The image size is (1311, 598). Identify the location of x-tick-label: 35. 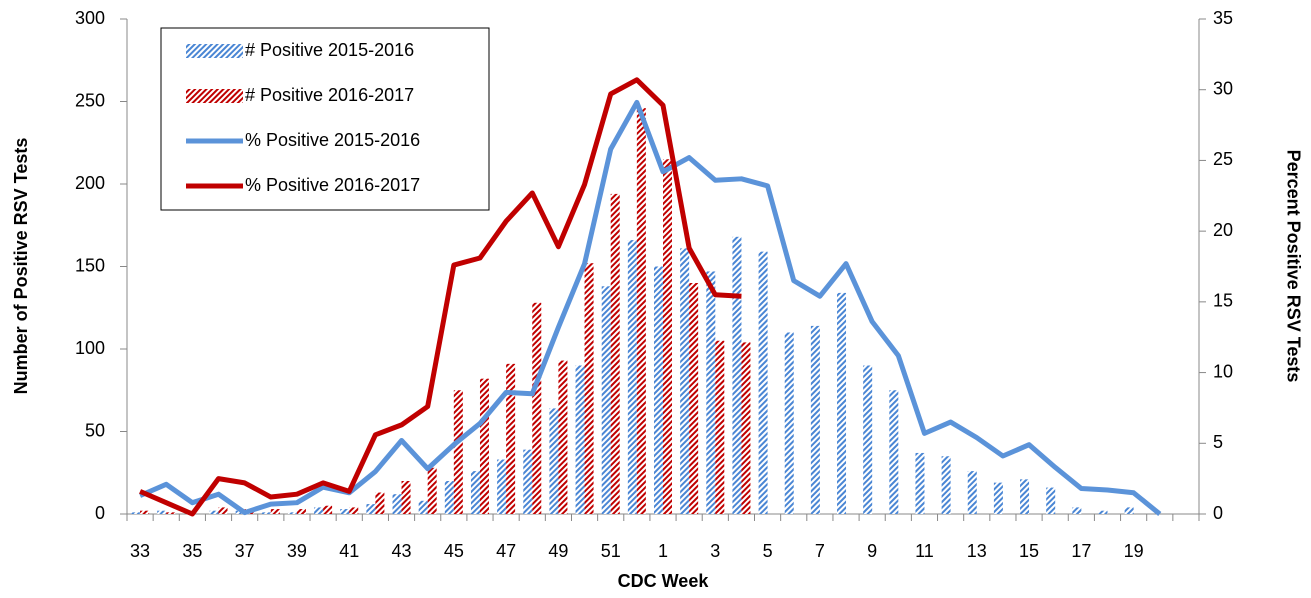
(192, 551).